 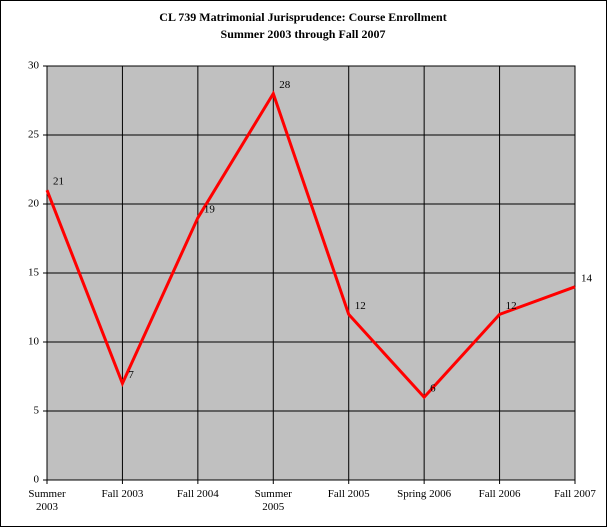 What do you see at coordinates (348, 494) in the screenshot?
I see `x-tick-label: Fall 2005` at bounding box center [348, 494].